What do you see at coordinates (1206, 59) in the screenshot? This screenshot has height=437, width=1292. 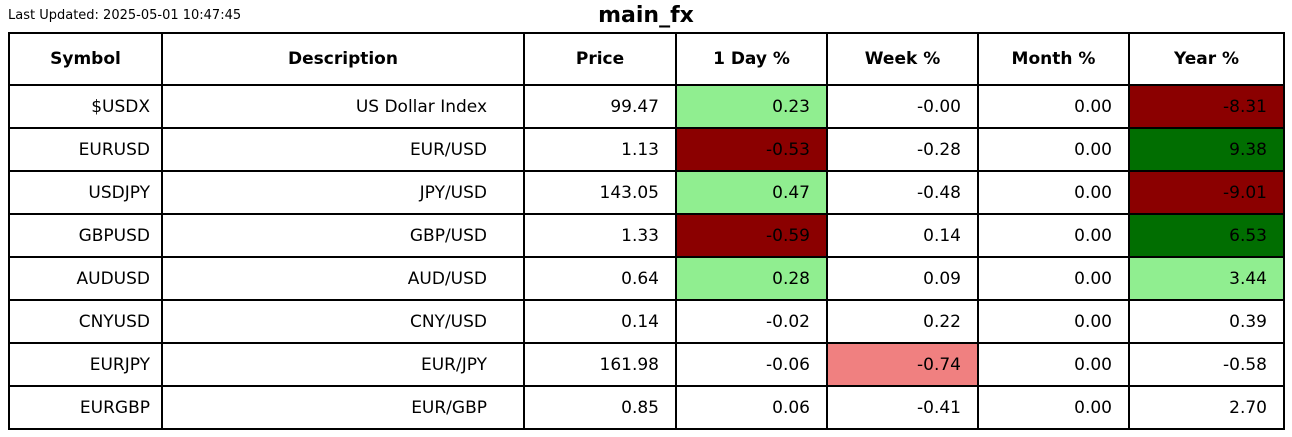 I see `column-header-year-pct: Year %` at bounding box center [1206, 59].